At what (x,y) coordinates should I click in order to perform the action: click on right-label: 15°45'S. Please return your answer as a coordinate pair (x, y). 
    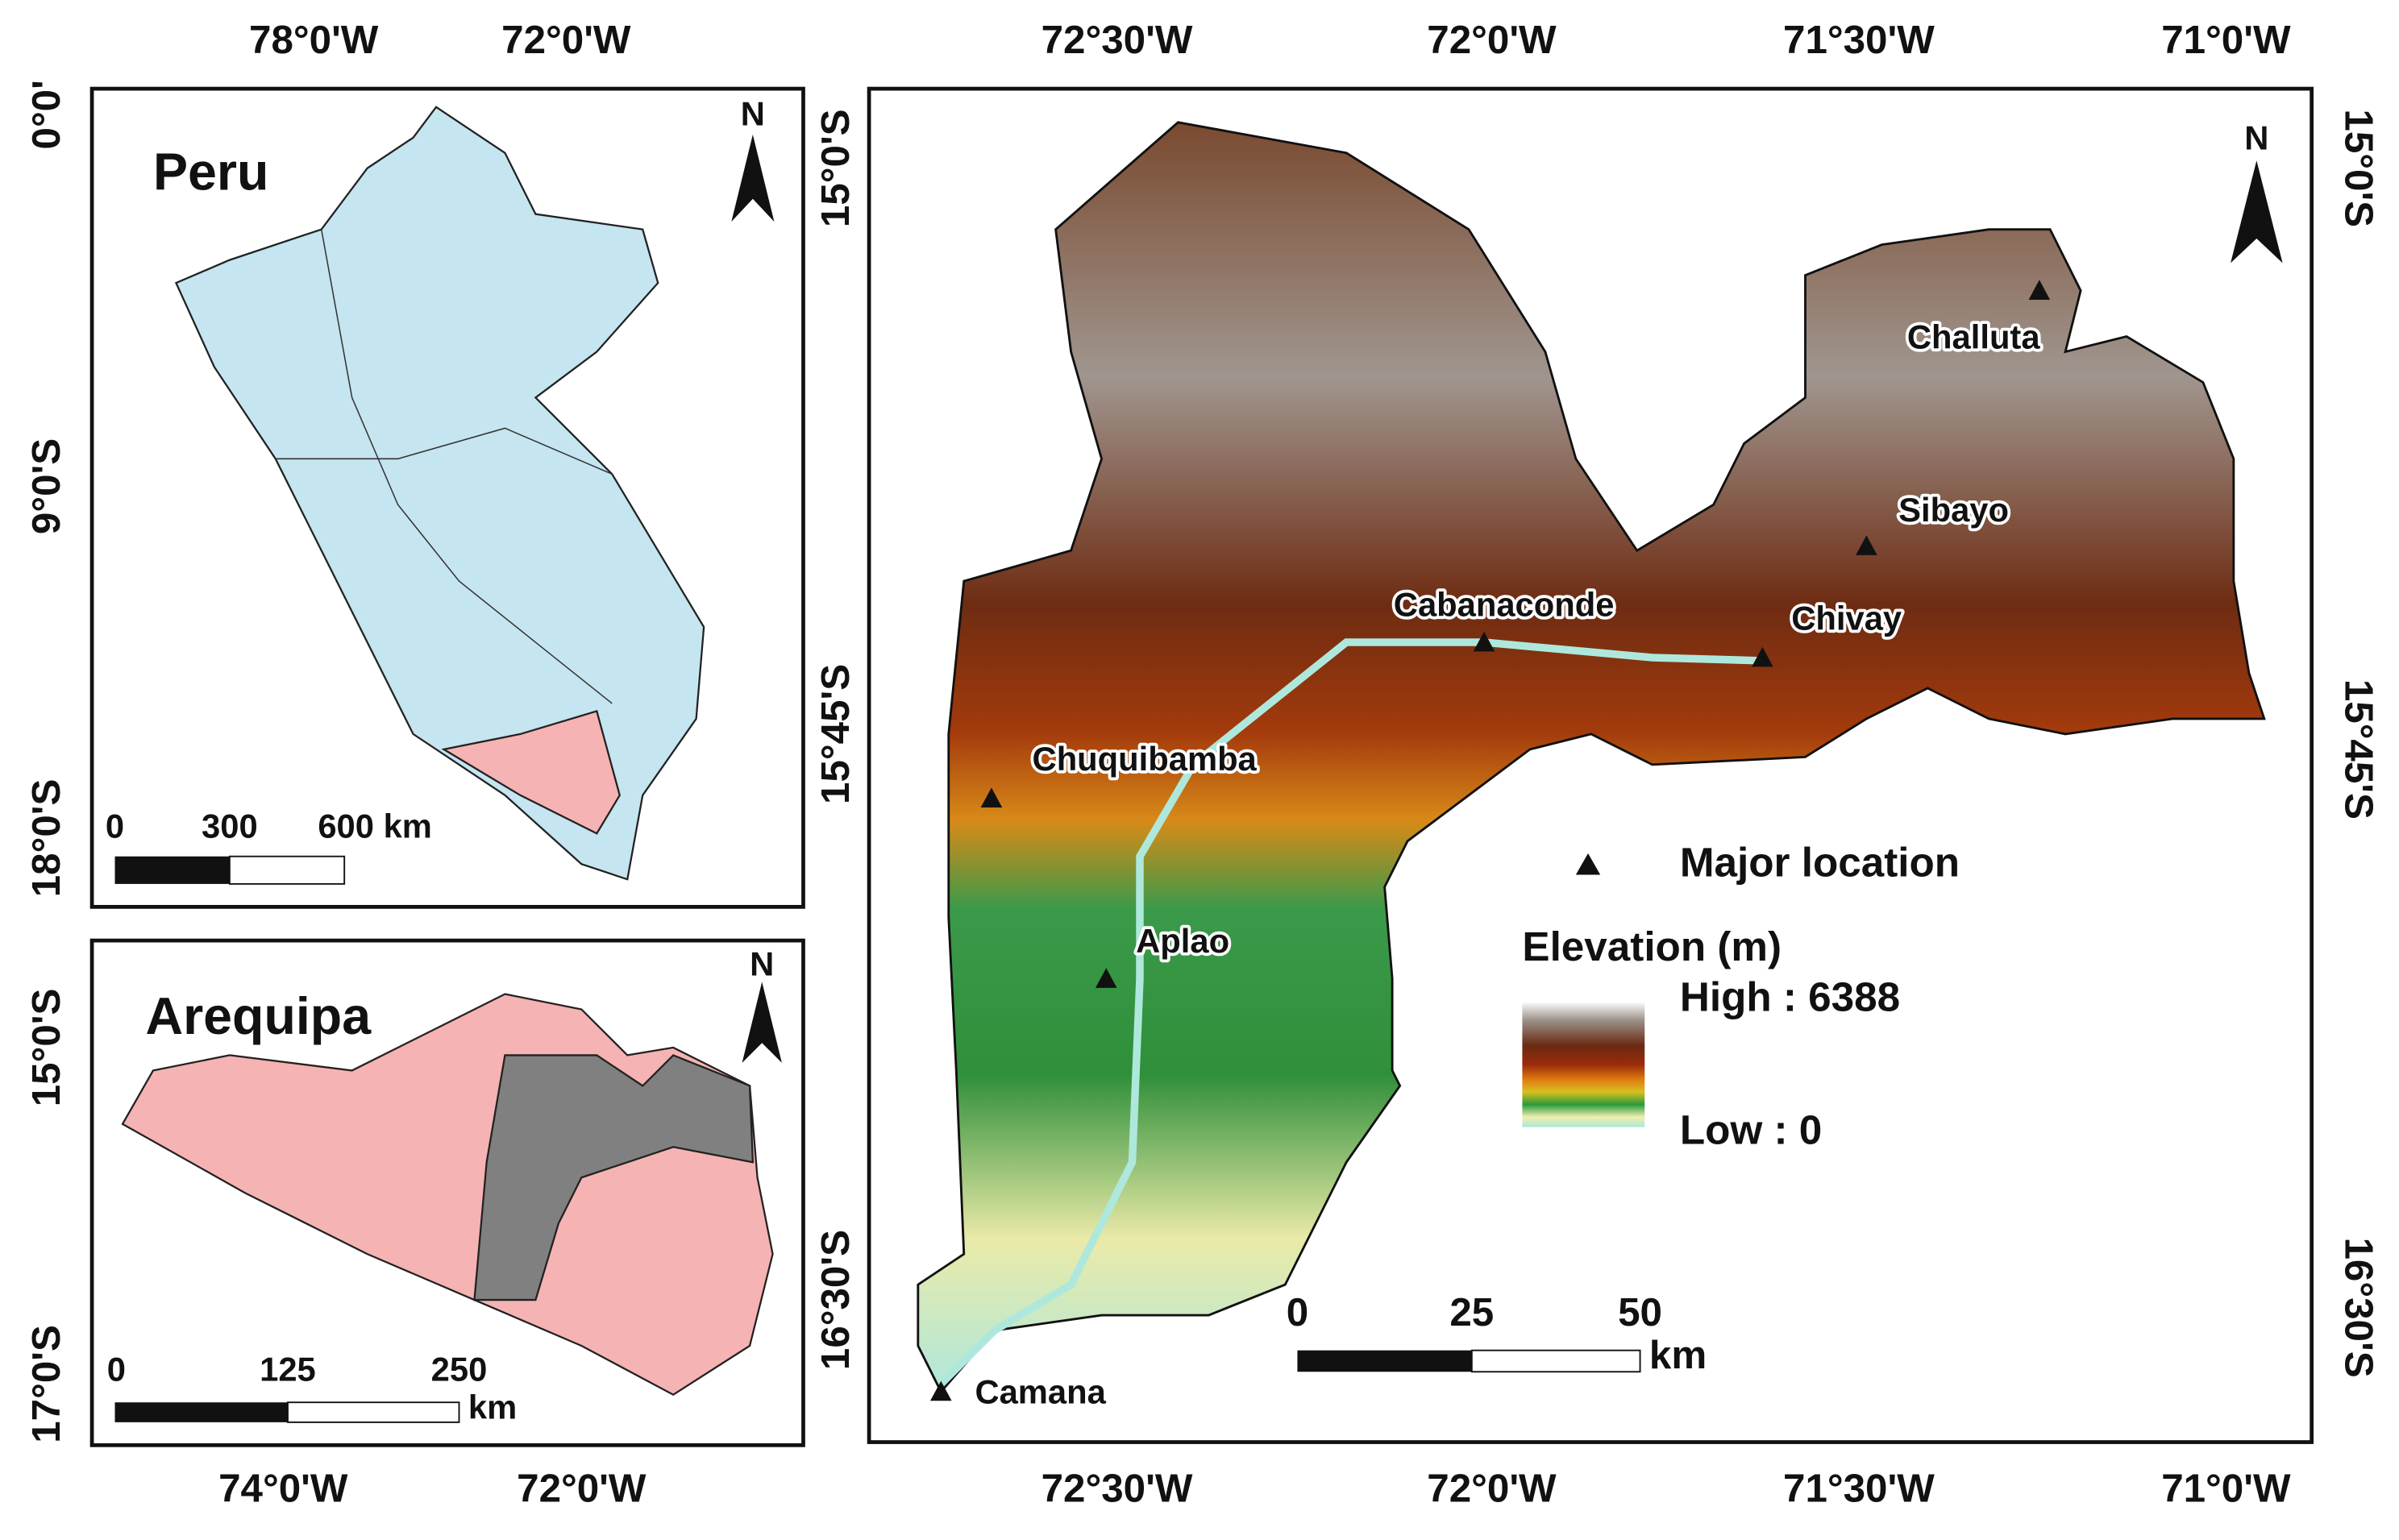
    Looking at the image, I should click on (2359, 750).